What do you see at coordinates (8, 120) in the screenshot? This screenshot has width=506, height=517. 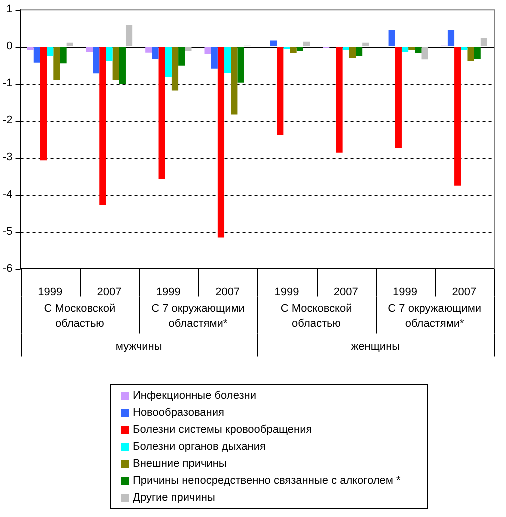 I see `y-tick-label: -2` at bounding box center [8, 120].